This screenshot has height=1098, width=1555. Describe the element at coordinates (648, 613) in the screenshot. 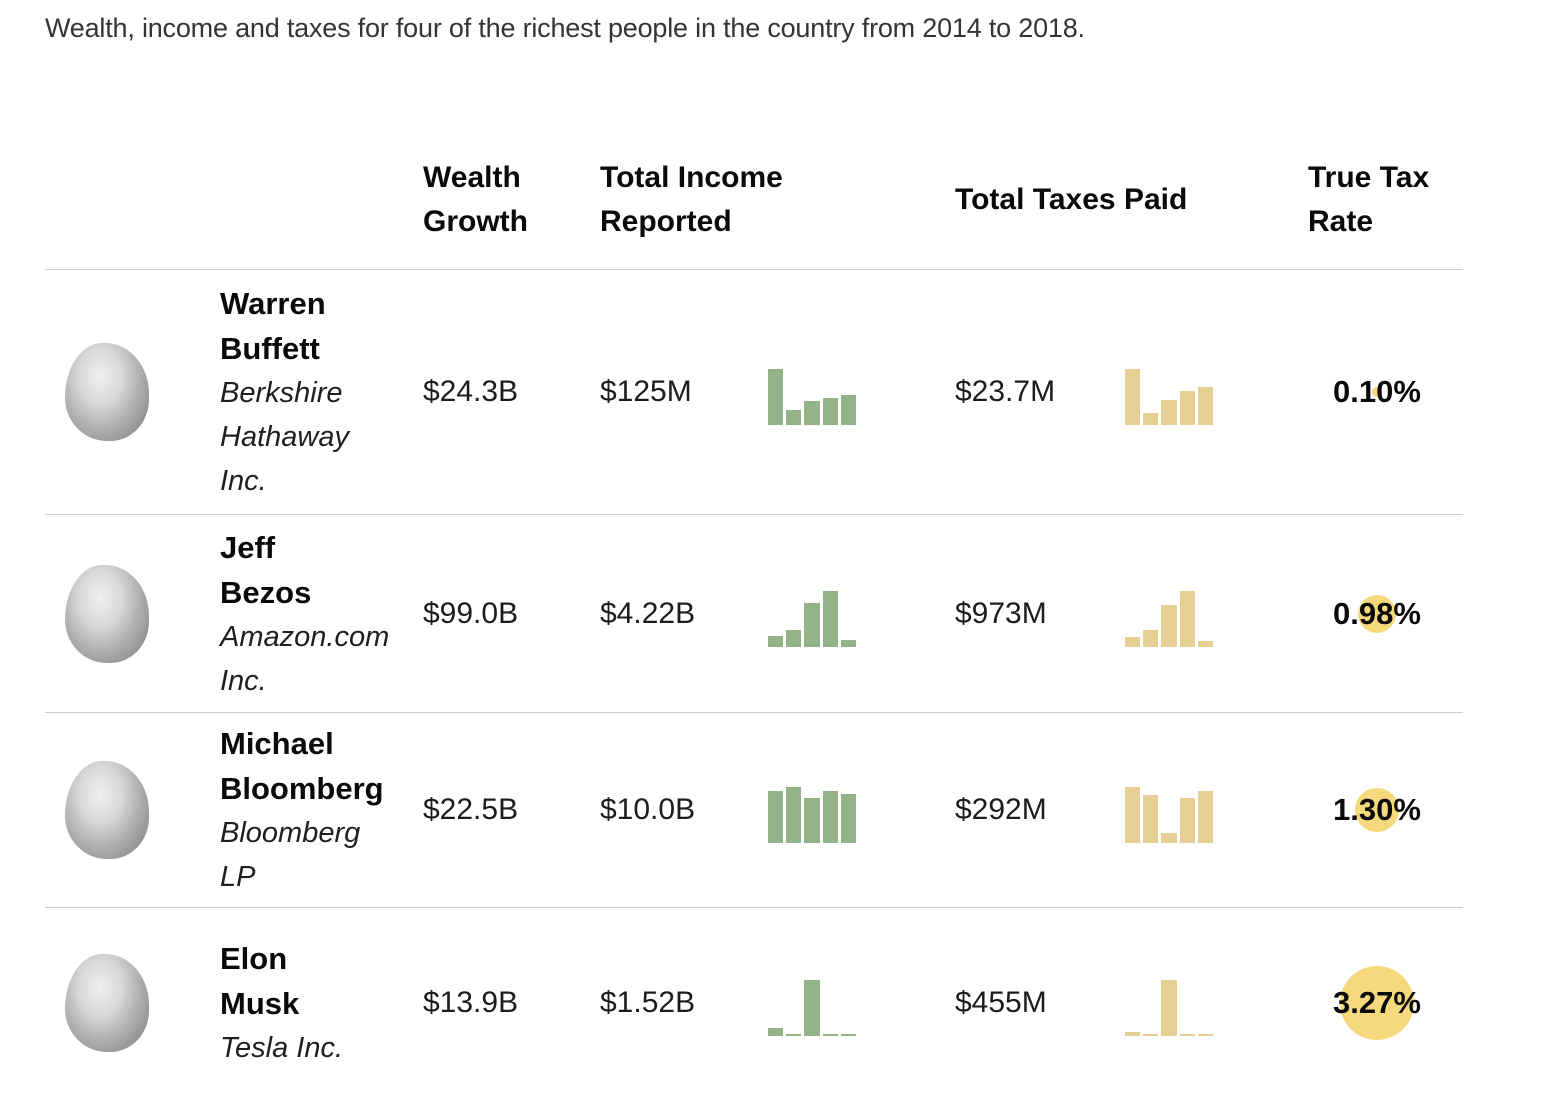

I see `total-income-value: $4.22B` at that location.